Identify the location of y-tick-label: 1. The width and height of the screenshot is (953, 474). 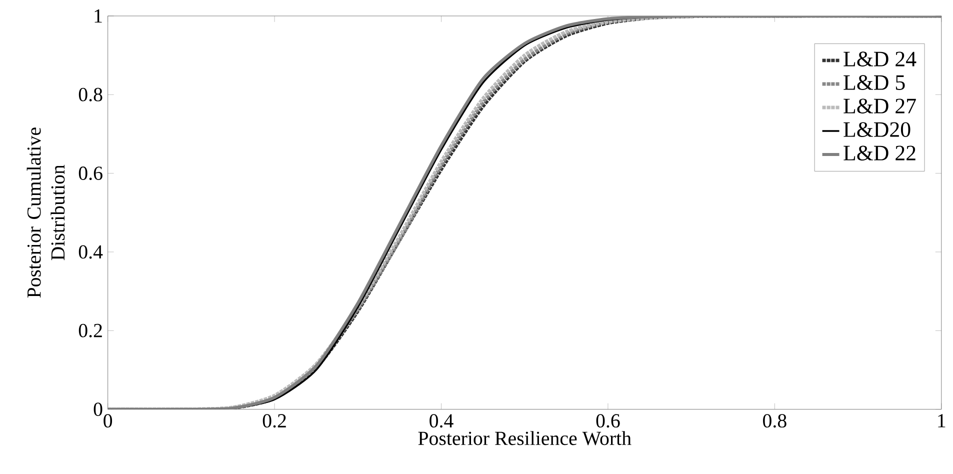
(98, 15).